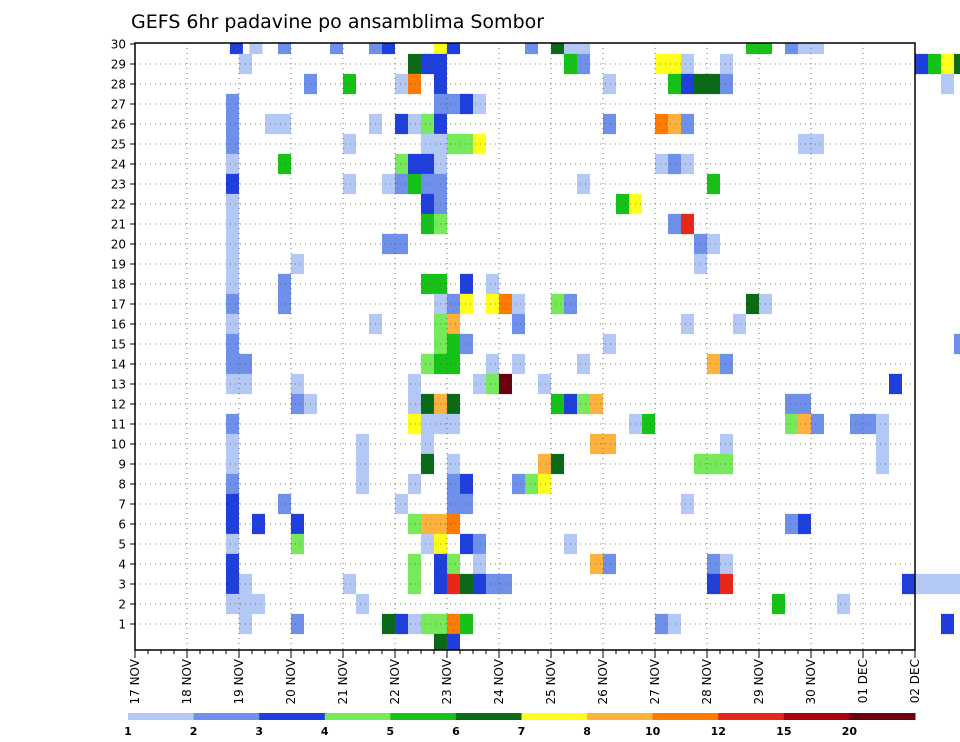 The image size is (960, 742). Describe the element at coordinates (122, 465) in the screenshot. I see `y-tick-label: 9` at that location.